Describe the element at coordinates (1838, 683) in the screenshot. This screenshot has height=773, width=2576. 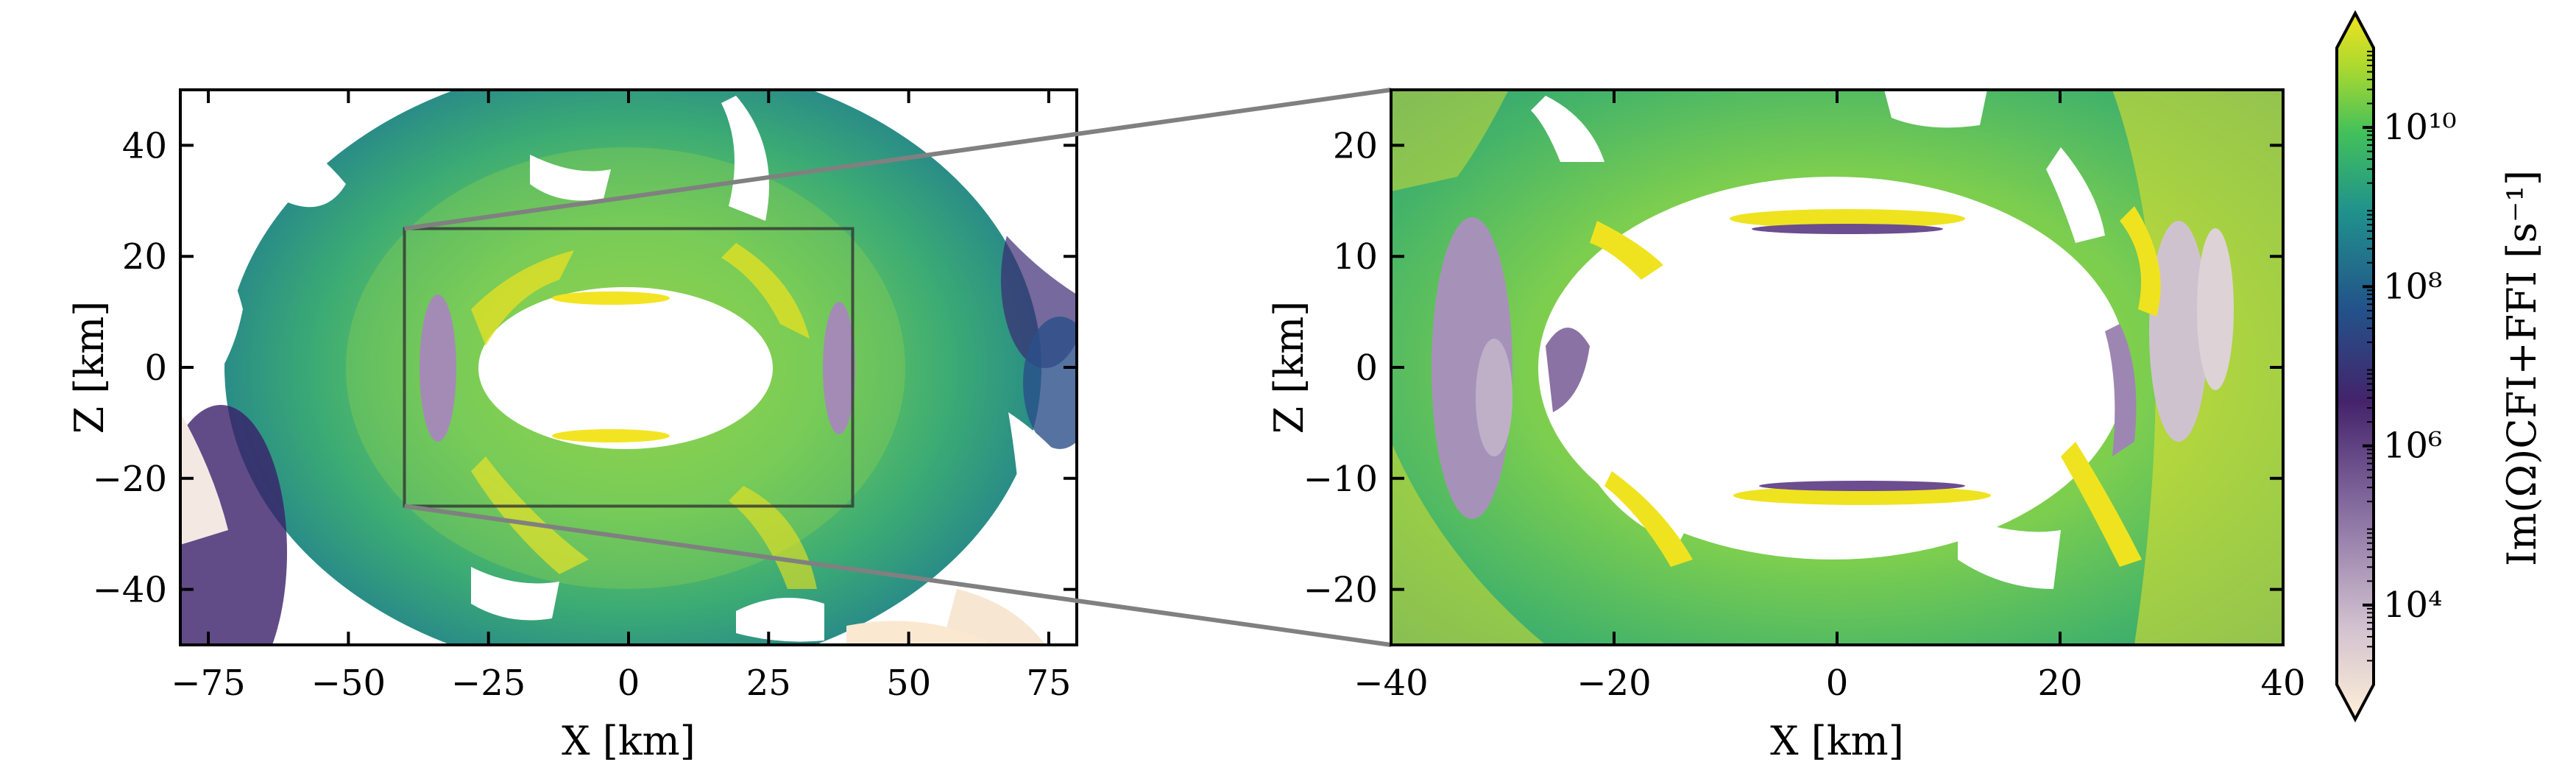
I see `right-xtick-label: 0` at that location.